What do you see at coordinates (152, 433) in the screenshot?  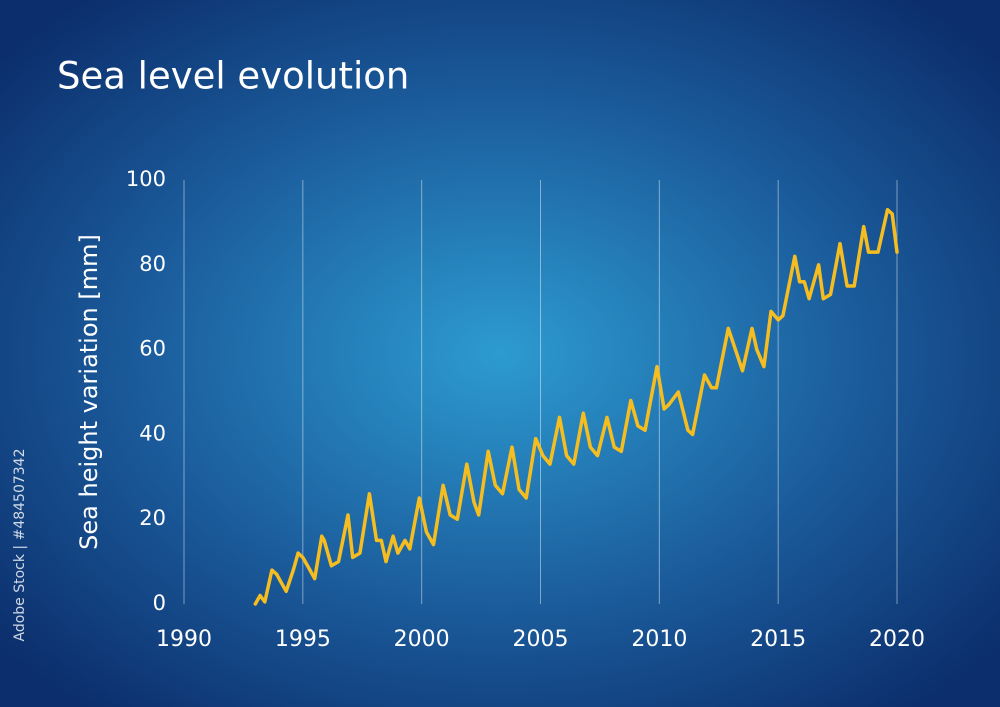 I see `y-tick-label: 40` at bounding box center [152, 433].